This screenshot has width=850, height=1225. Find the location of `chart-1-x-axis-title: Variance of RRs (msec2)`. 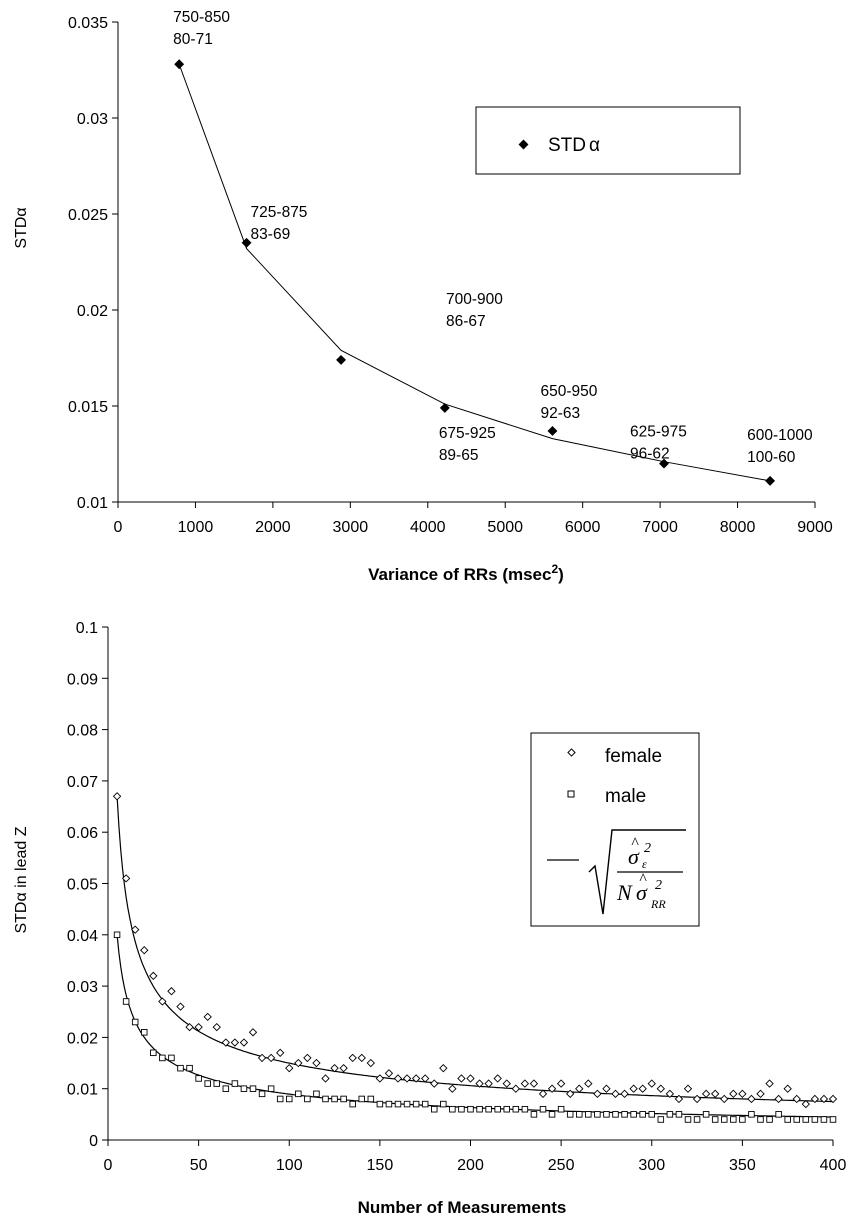

chart-1-x-axis-title: Variance of RRs (msec2) is located at coordinates (466, 573).